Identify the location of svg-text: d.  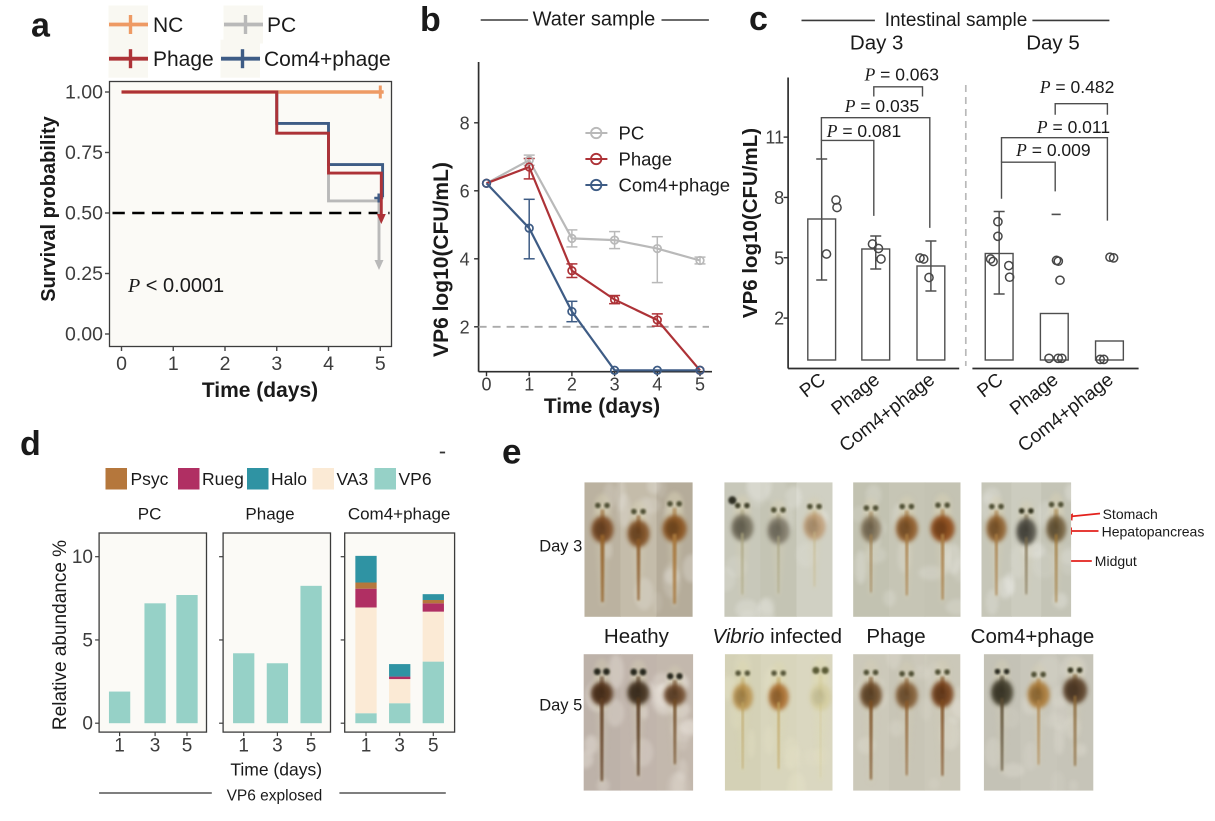
(30, 444).